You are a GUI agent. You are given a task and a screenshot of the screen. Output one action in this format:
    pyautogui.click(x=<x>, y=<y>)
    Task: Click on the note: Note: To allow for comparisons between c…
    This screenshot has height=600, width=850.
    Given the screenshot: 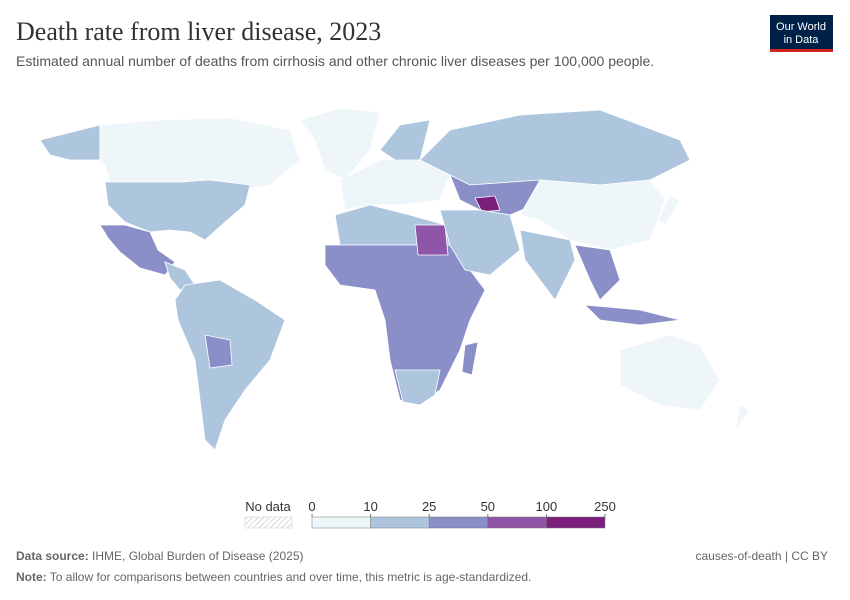 What is the action you would take?
    pyautogui.click(x=273, y=577)
    